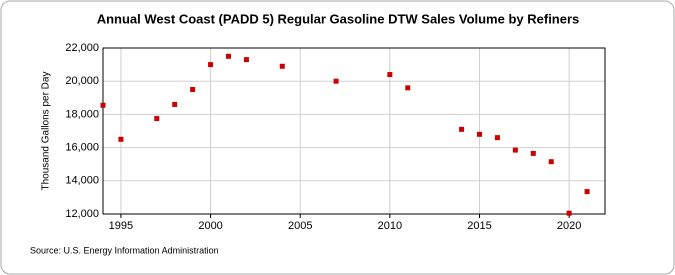 The image size is (675, 275). What do you see at coordinates (82, 214) in the screenshot?
I see `y-tick-label: 12,000` at bounding box center [82, 214].